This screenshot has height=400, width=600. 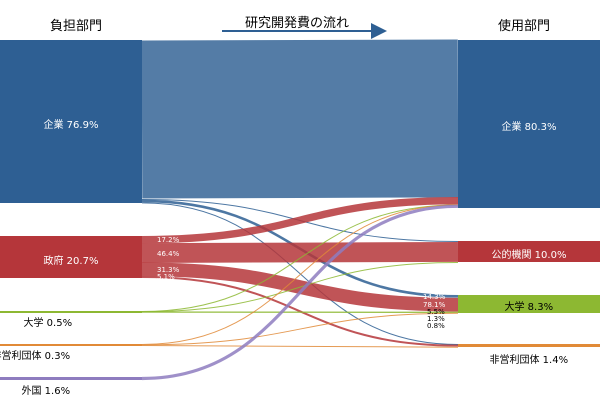 What do you see at coordinates (300, 329) in the screenshot?
I see `flow-nonprofit-to-university` at bounding box center [300, 329].